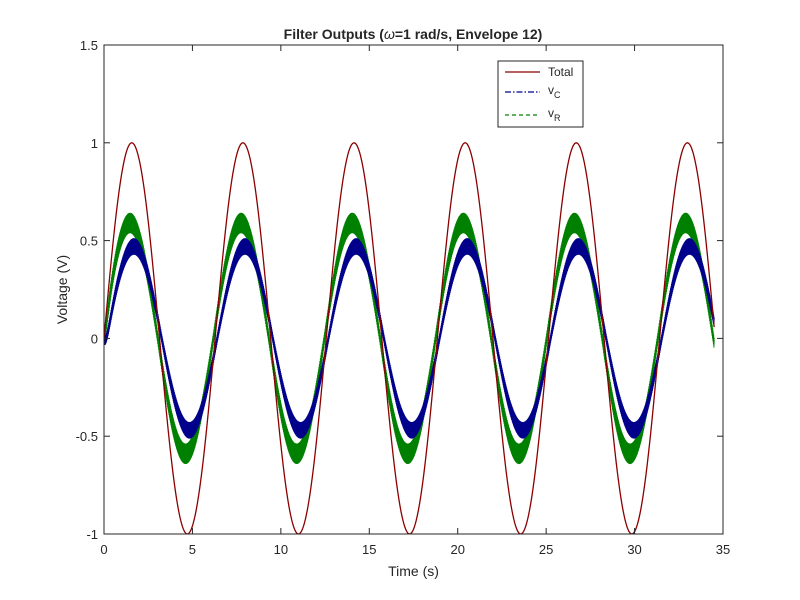 The height and width of the screenshot is (600, 800). Describe the element at coordinates (94, 143) in the screenshot. I see `y-tick-label: 1` at that location.